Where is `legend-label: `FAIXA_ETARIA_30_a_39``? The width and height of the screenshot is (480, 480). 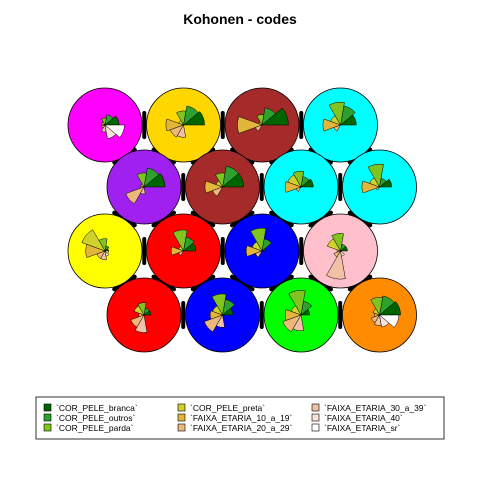
legend-label: `FAIXA_ETARIA_30_a_39` is located at coordinates (375, 408).